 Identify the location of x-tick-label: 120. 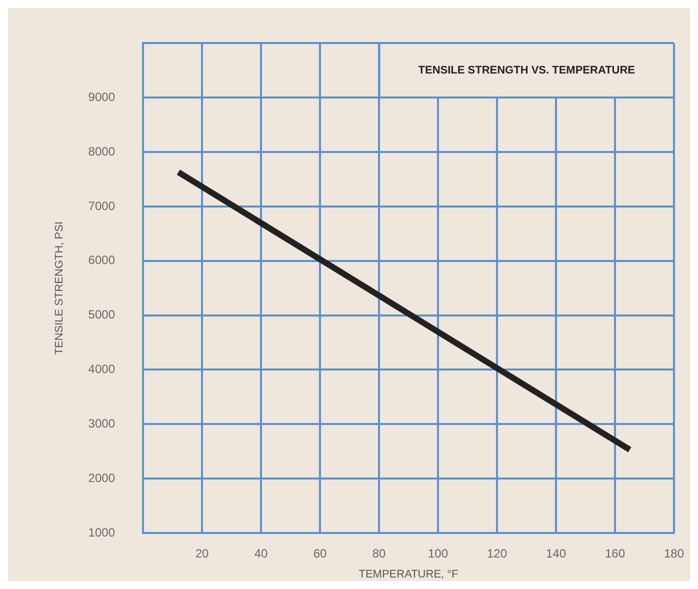
(497, 553).